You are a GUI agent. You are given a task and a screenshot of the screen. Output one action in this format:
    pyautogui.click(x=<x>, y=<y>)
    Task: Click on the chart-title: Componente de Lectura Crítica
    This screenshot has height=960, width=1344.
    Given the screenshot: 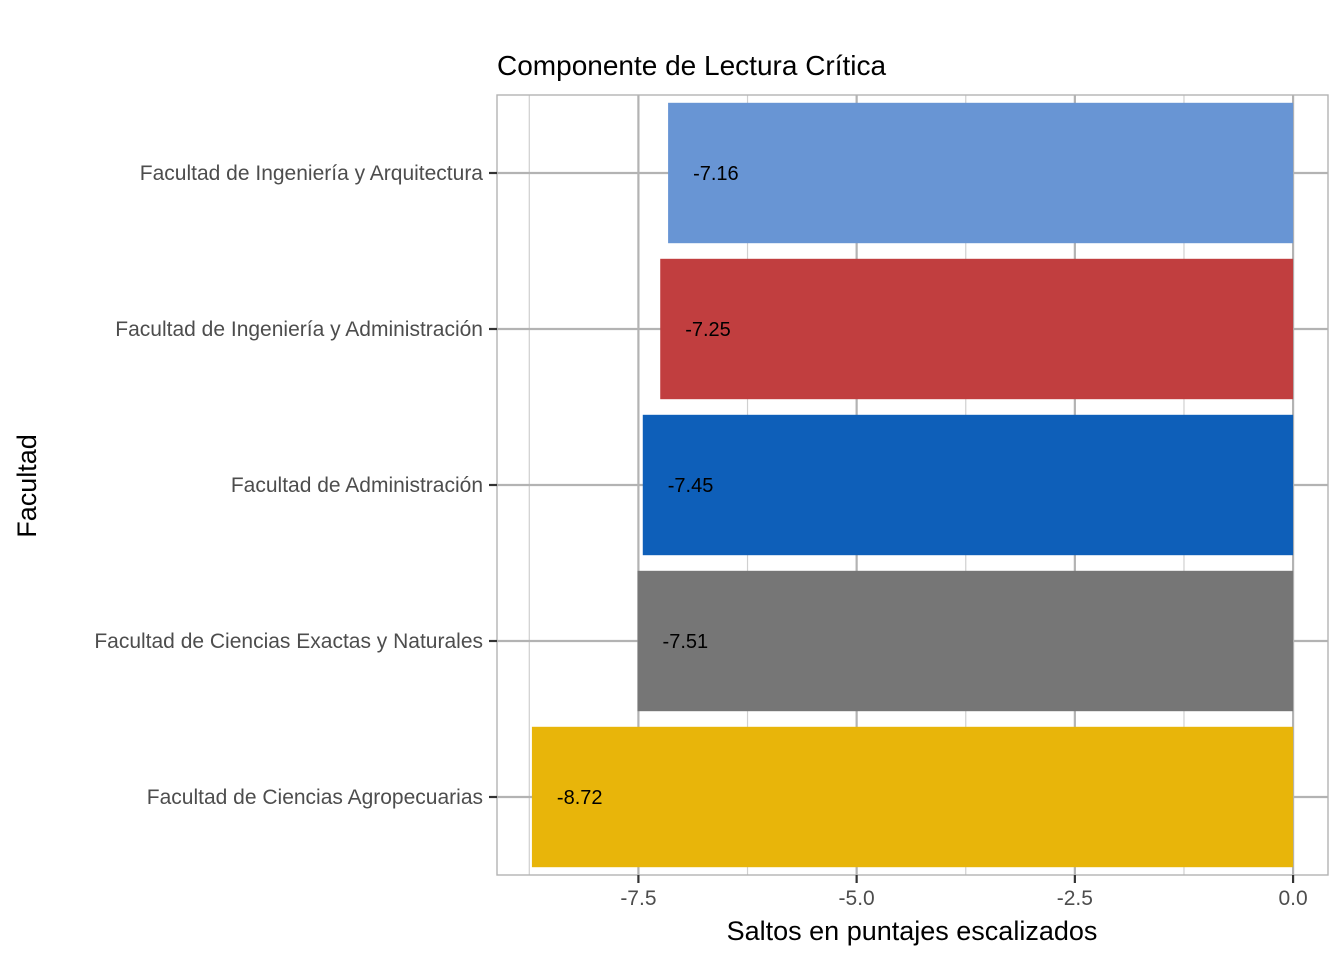 What is the action you would take?
    pyautogui.click(x=692, y=65)
    